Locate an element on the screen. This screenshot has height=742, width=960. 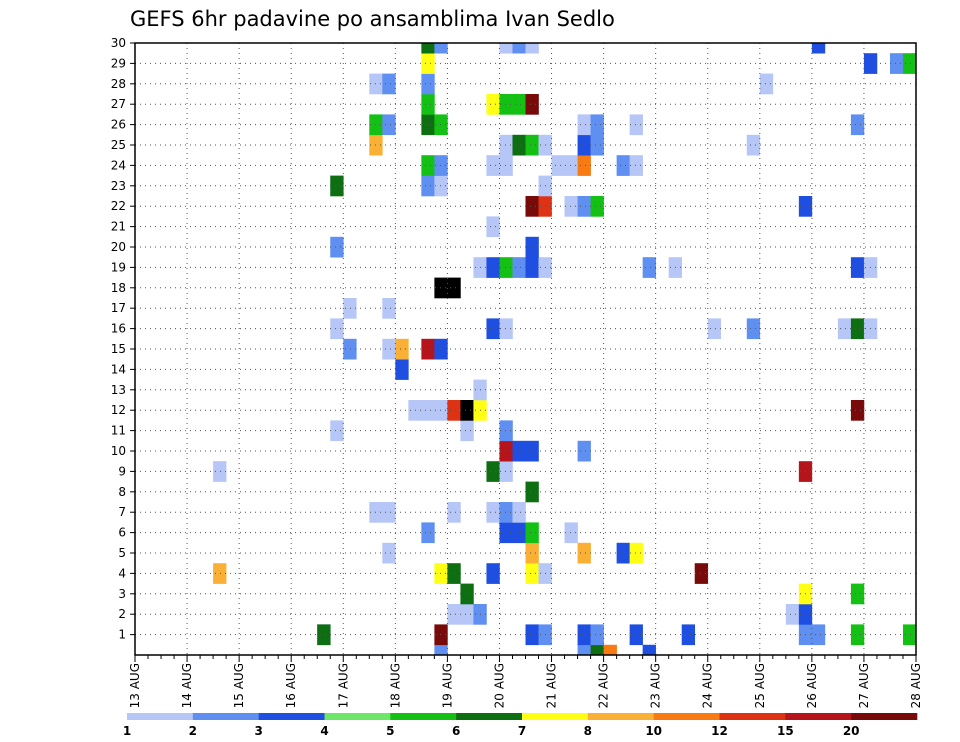
colorbar-label: 20 is located at coordinates (851, 731).